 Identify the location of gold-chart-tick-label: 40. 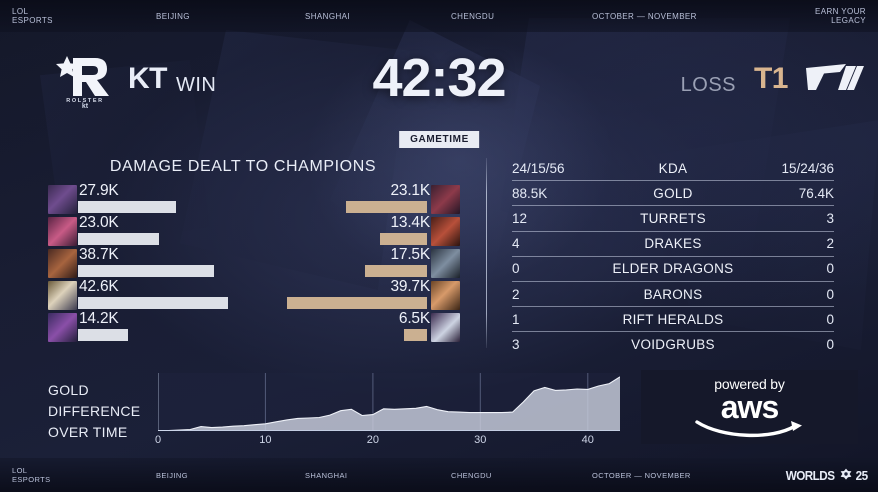
(587, 440).